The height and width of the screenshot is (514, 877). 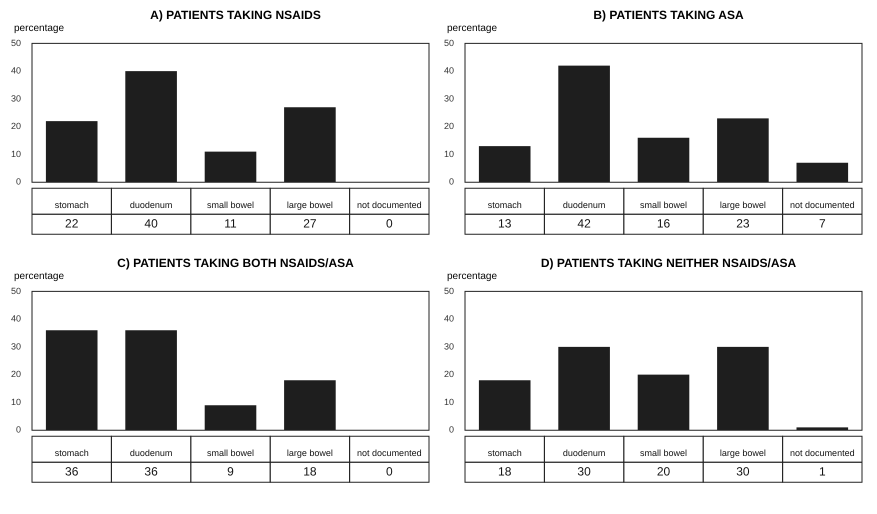 What do you see at coordinates (151, 223) in the screenshot?
I see `data-label: 40` at bounding box center [151, 223].